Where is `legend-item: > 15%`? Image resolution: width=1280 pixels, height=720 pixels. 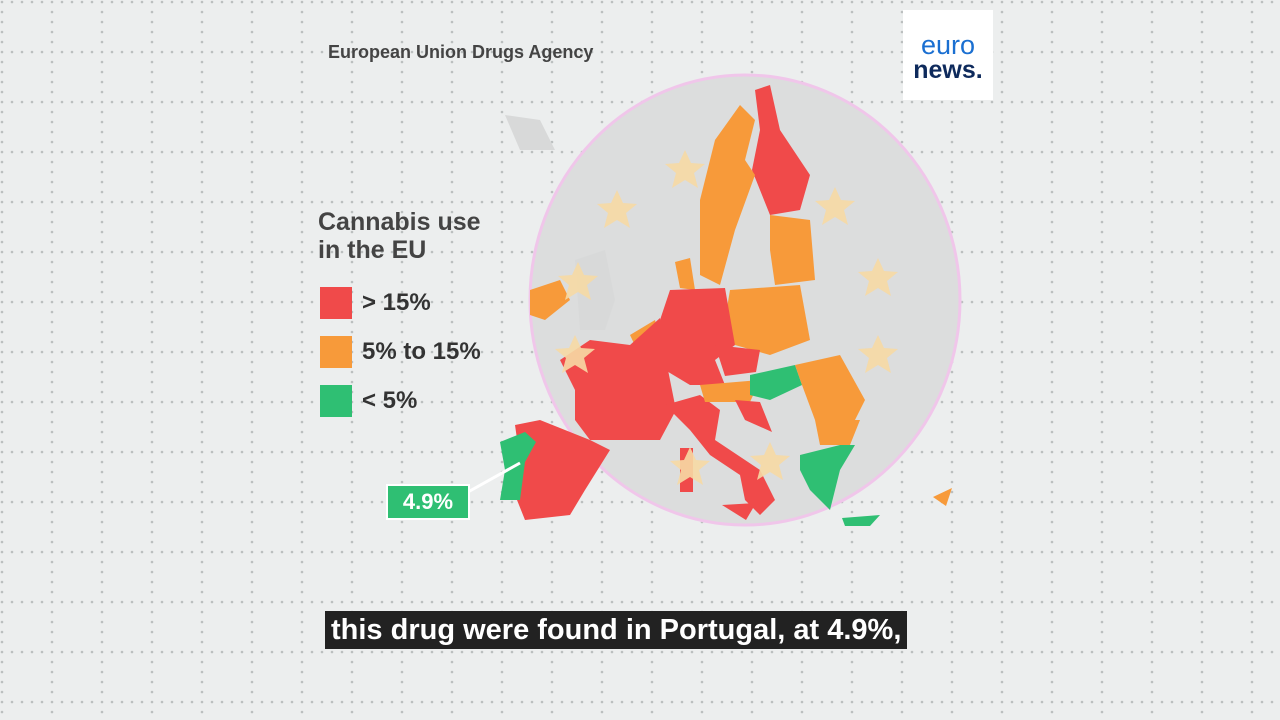 legend-item: > 15% is located at coordinates (375, 303).